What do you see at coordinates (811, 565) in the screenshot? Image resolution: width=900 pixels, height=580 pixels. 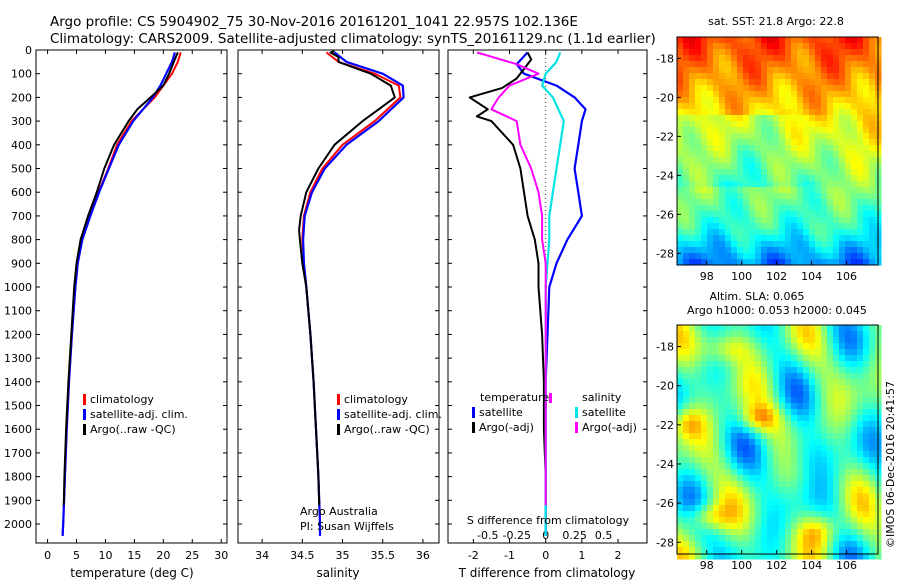 I see `sla-map-xtick-label: 104` at bounding box center [811, 565].